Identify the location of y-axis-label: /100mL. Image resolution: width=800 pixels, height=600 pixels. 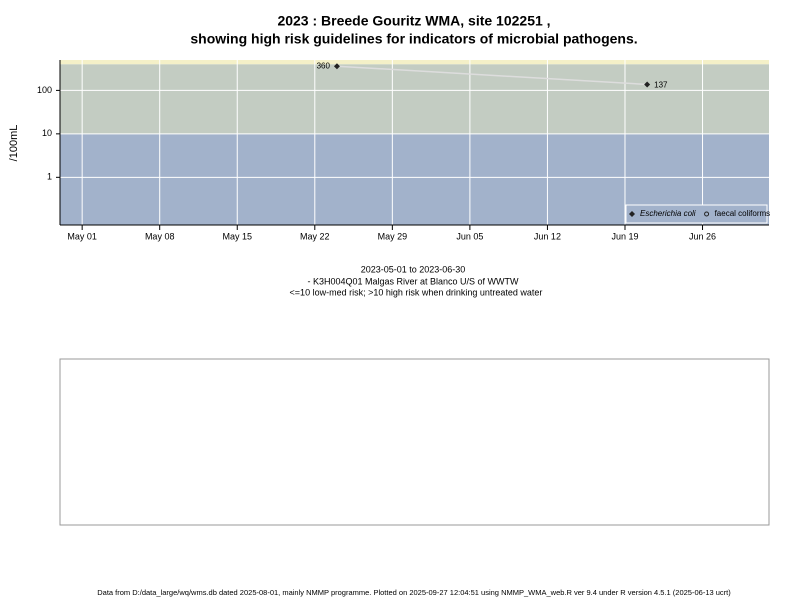
(14, 143).